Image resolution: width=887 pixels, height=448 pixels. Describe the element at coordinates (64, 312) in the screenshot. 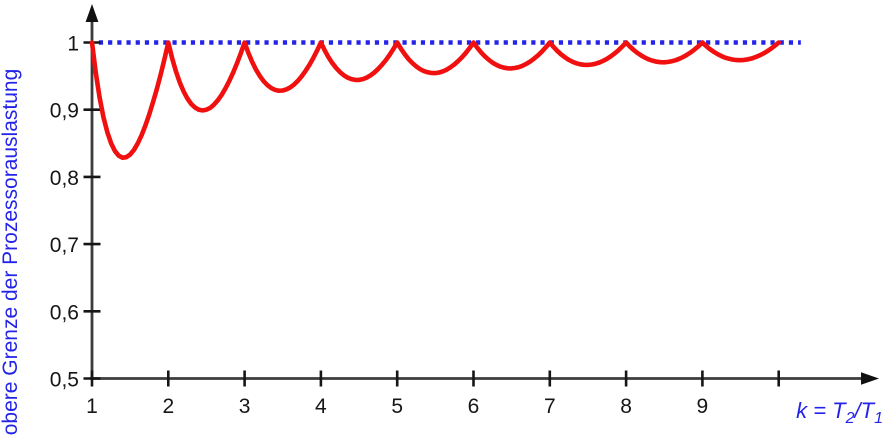

I see `y-tick-label: 0,6` at that location.